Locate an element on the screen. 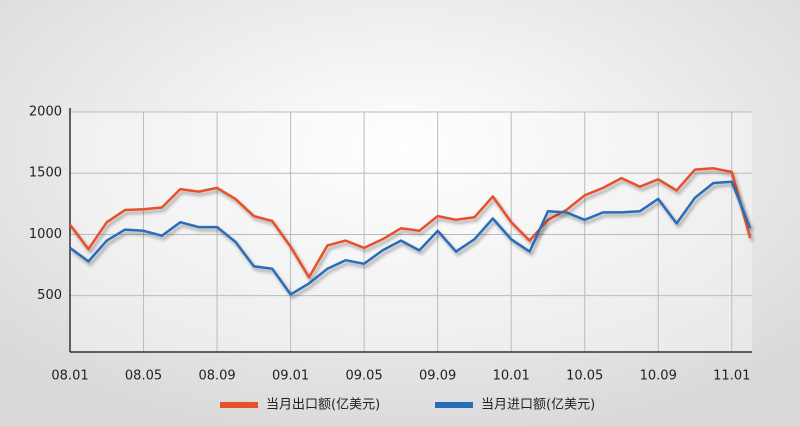 This screenshot has width=800, height=426. x-tick-label: 10.05 is located at coordinates (584, 376).